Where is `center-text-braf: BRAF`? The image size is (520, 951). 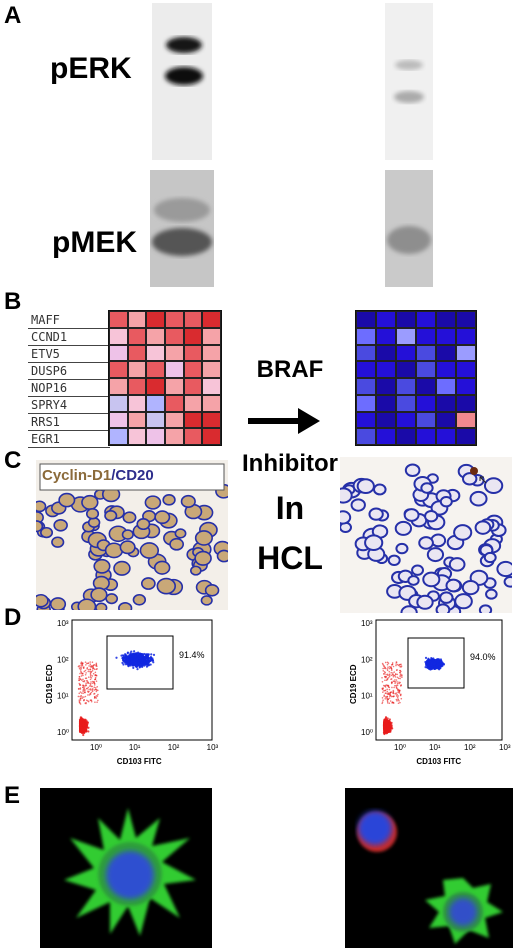
center-text-braf: BRAF is located at coordinates (290, 369).